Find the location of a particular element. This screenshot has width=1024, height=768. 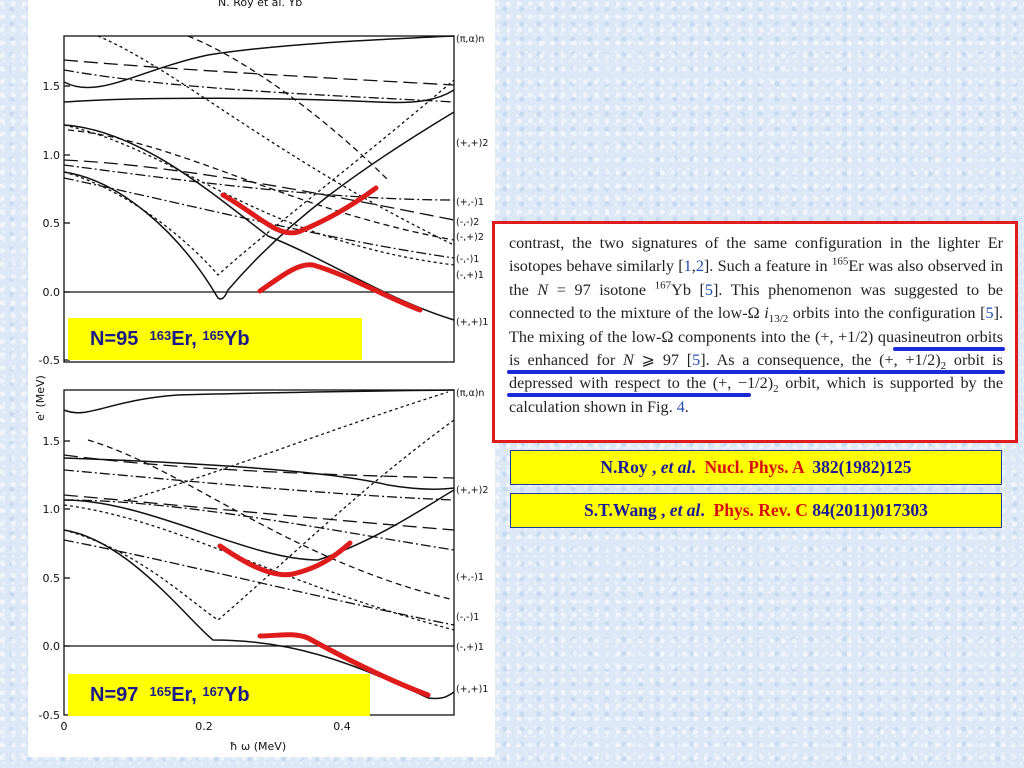

top-panel-label: N=95 163 Er, 165 Yb is located at coordinates (215, 339).